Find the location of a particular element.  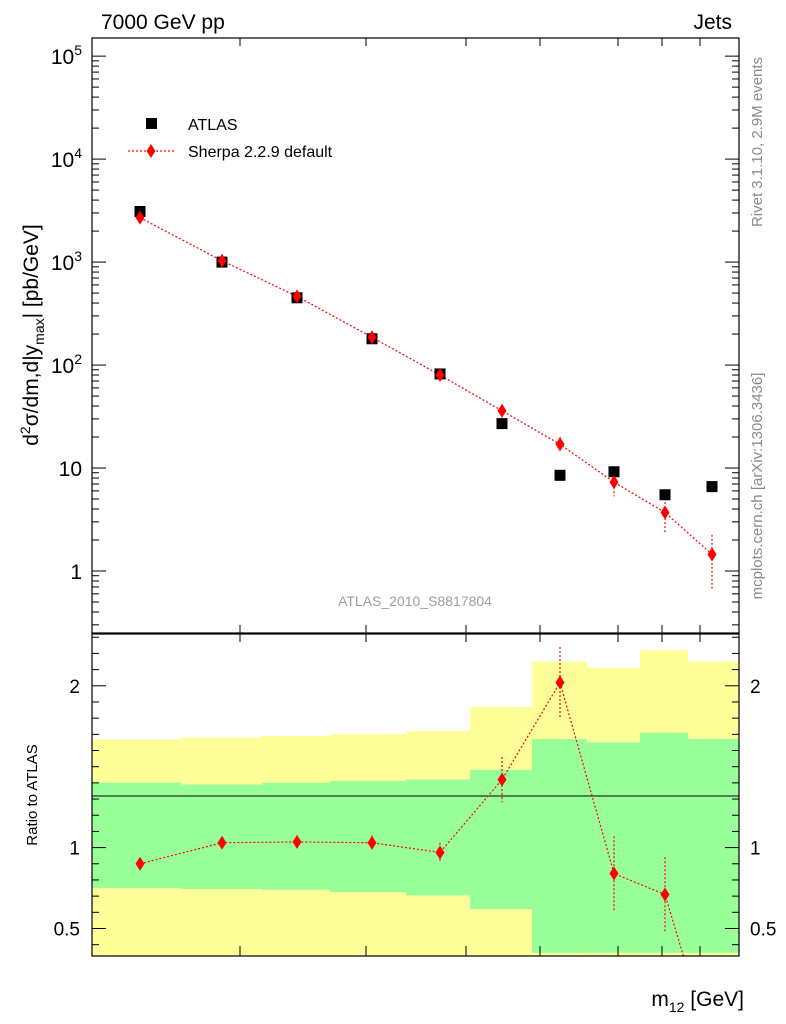

ratio-ytick-label-left: 2 is located at coordinates (74, 687).